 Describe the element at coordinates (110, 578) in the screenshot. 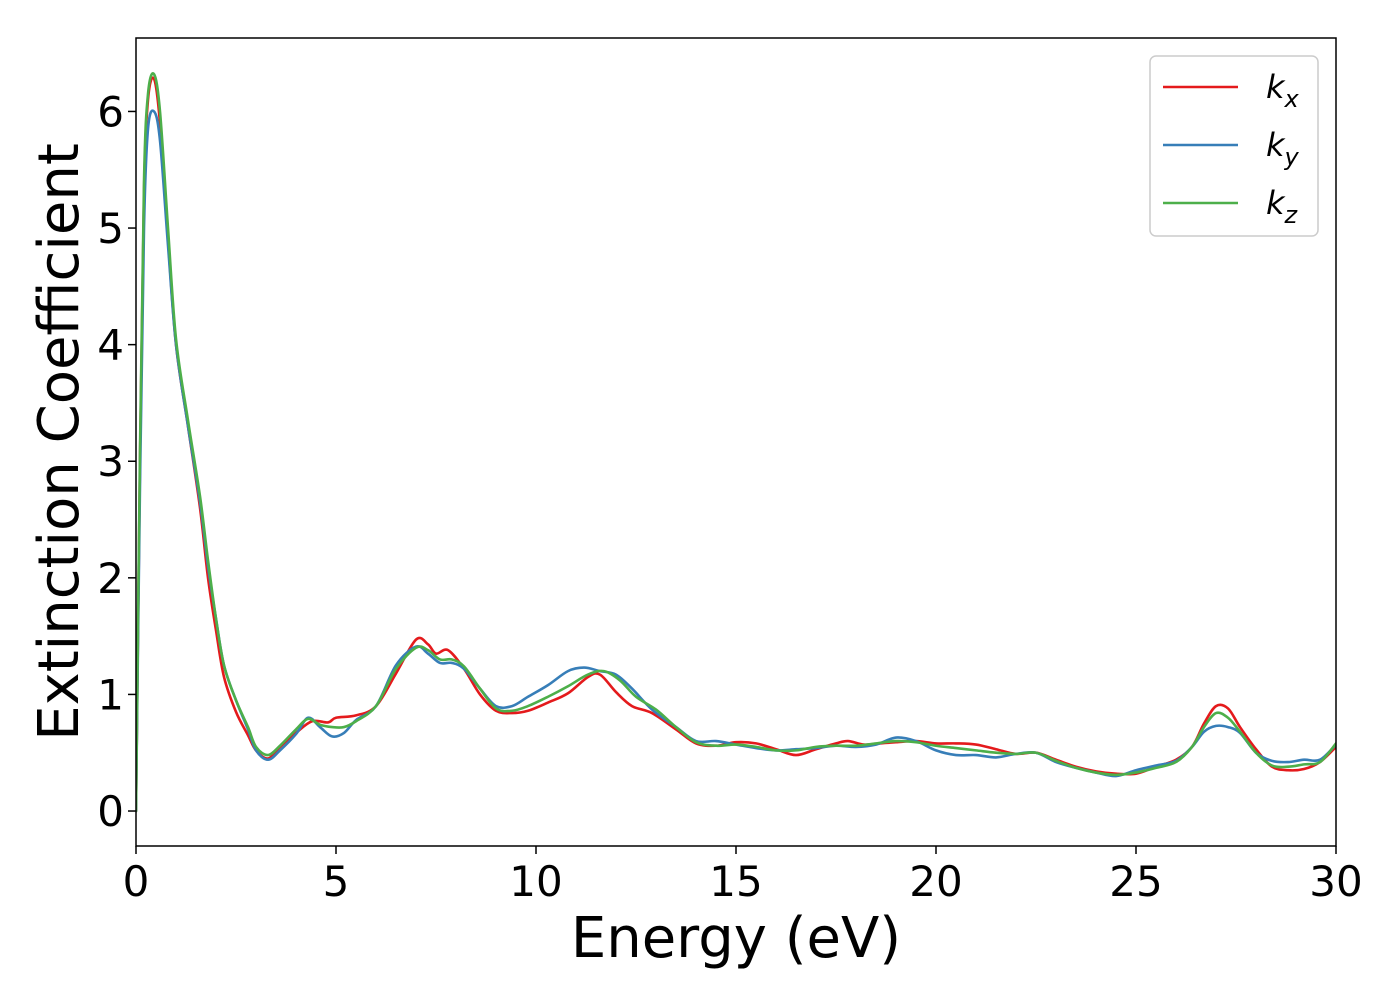

I see `y-tick-label: 2` at that location.